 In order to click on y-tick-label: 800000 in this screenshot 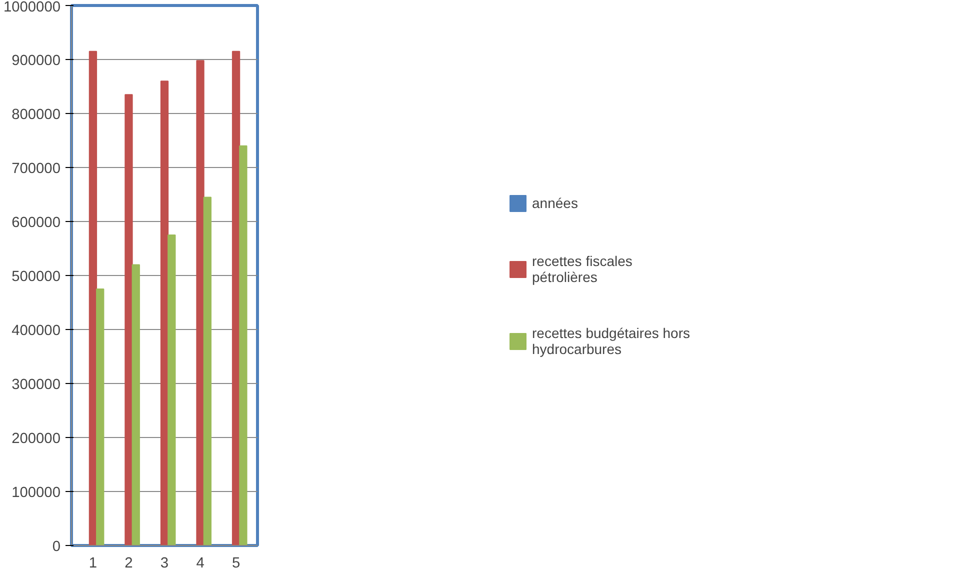, I will do `click(36, 115)`.